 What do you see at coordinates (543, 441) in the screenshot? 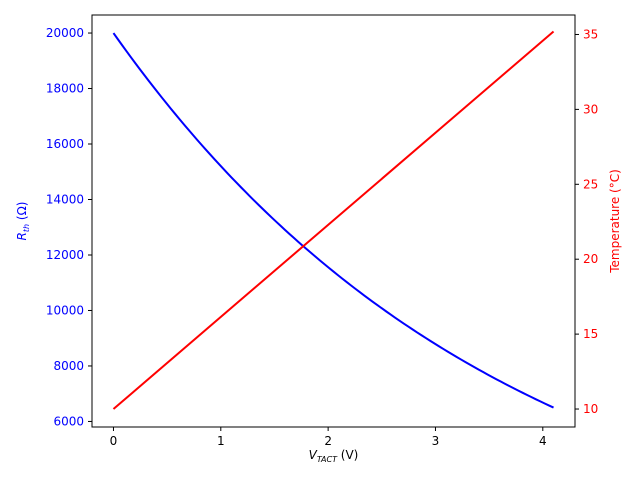
I see `x-tick-label: 4` at bounding box center [543, 441].